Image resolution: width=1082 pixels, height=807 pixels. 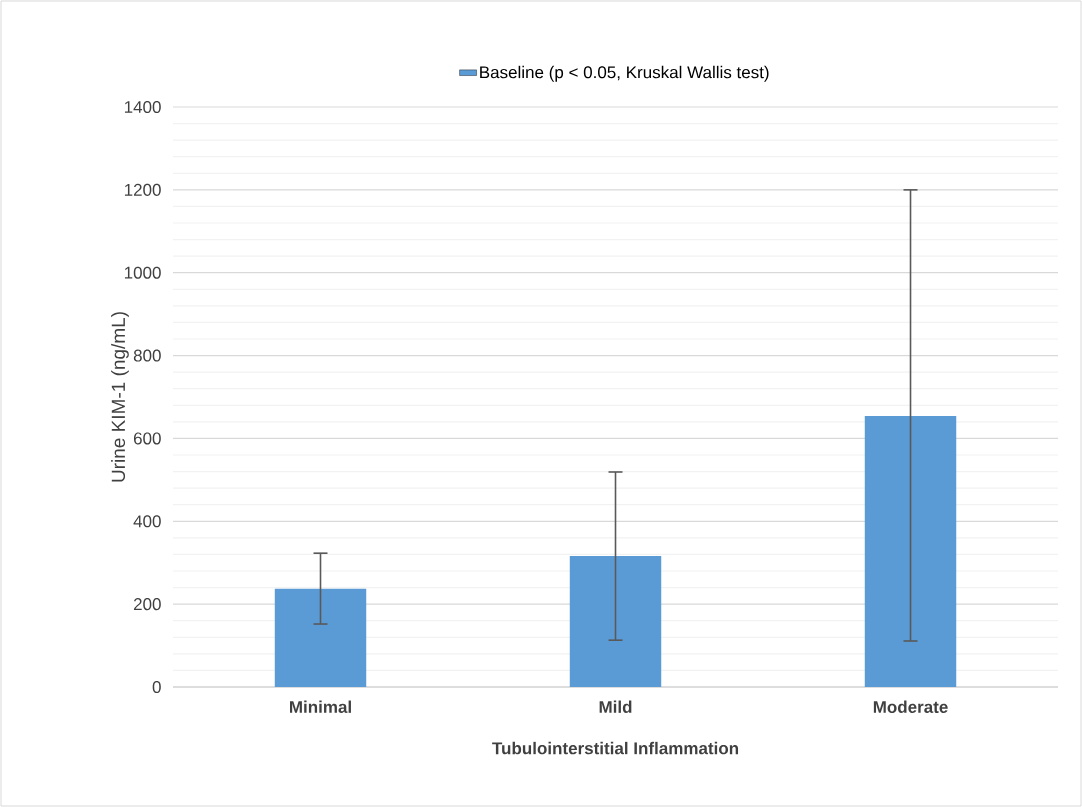 I want to click on y-tick-label: 200, so click(x=147, y=604).